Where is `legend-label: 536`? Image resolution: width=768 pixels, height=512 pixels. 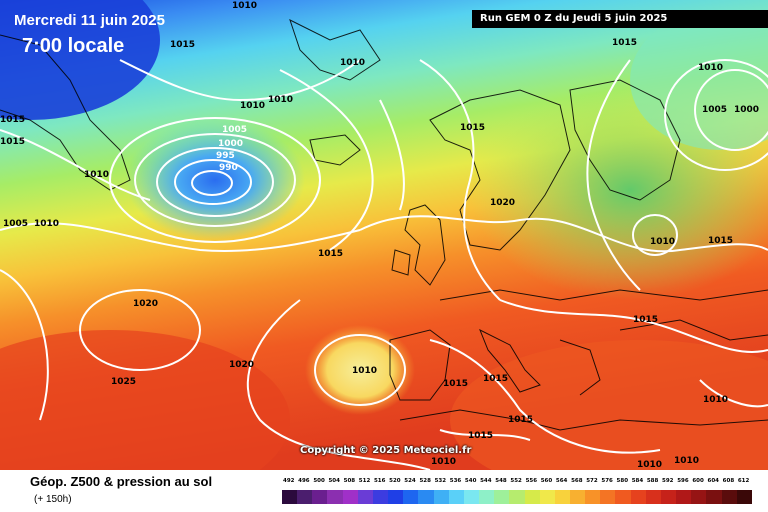
legend-label: 536 is located at coordinates (455, 481).